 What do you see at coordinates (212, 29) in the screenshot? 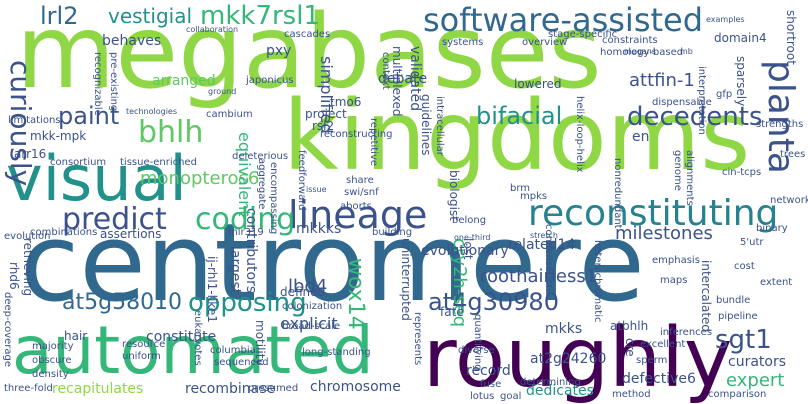
I see `word-collaboration: collaboration` at bounding box center [212, 29].